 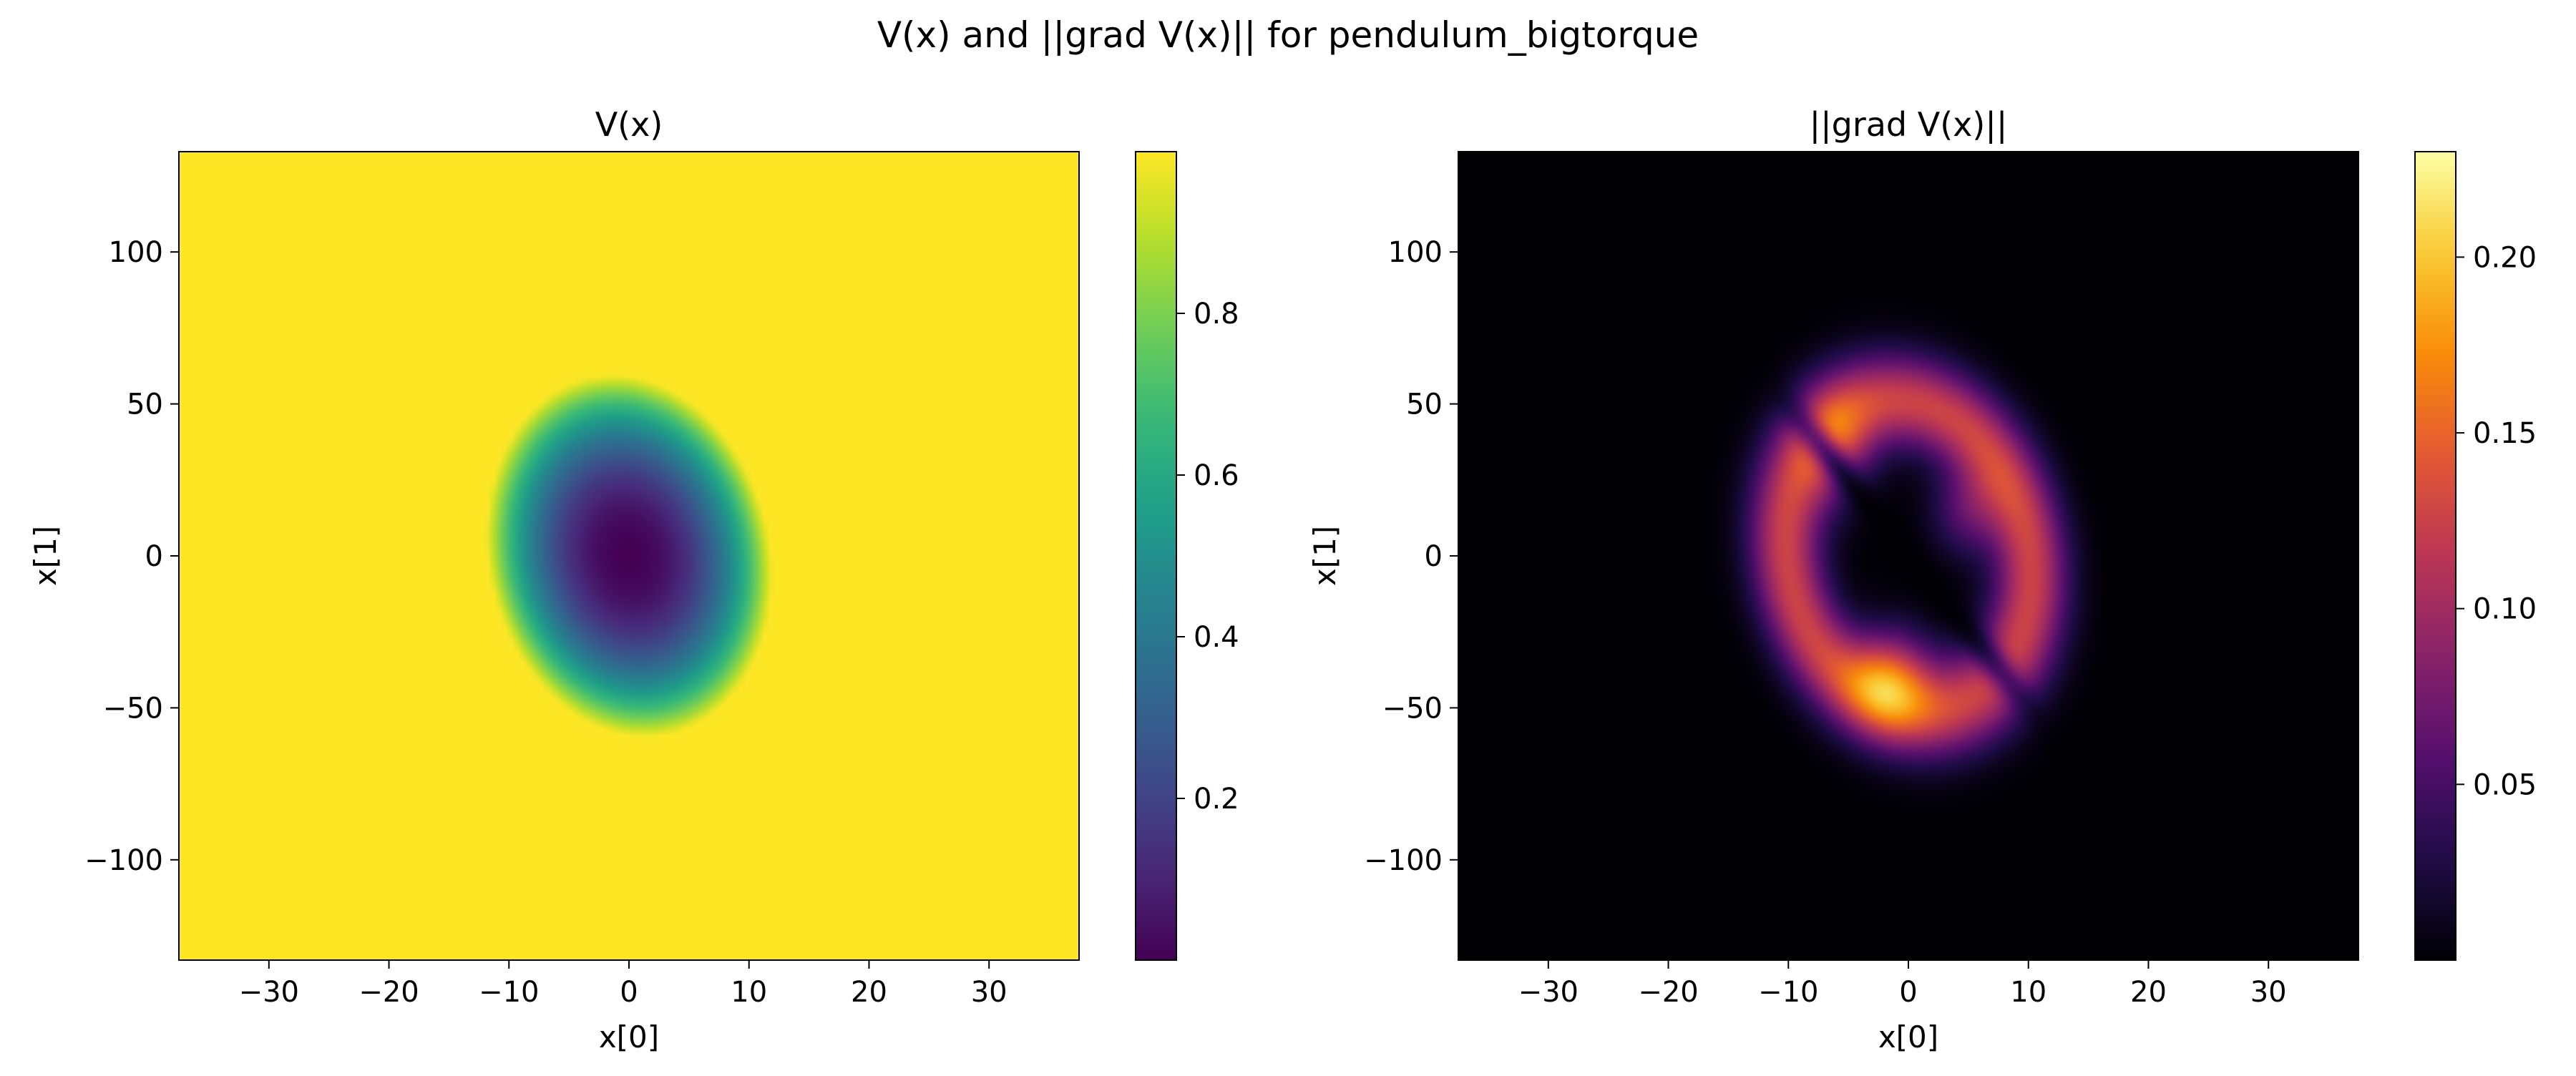 What do you see at coordinates (1216, 799) in the screenshot?
I see `colorbar-tick-label: 0.2` at bounding box center [1216, 799].